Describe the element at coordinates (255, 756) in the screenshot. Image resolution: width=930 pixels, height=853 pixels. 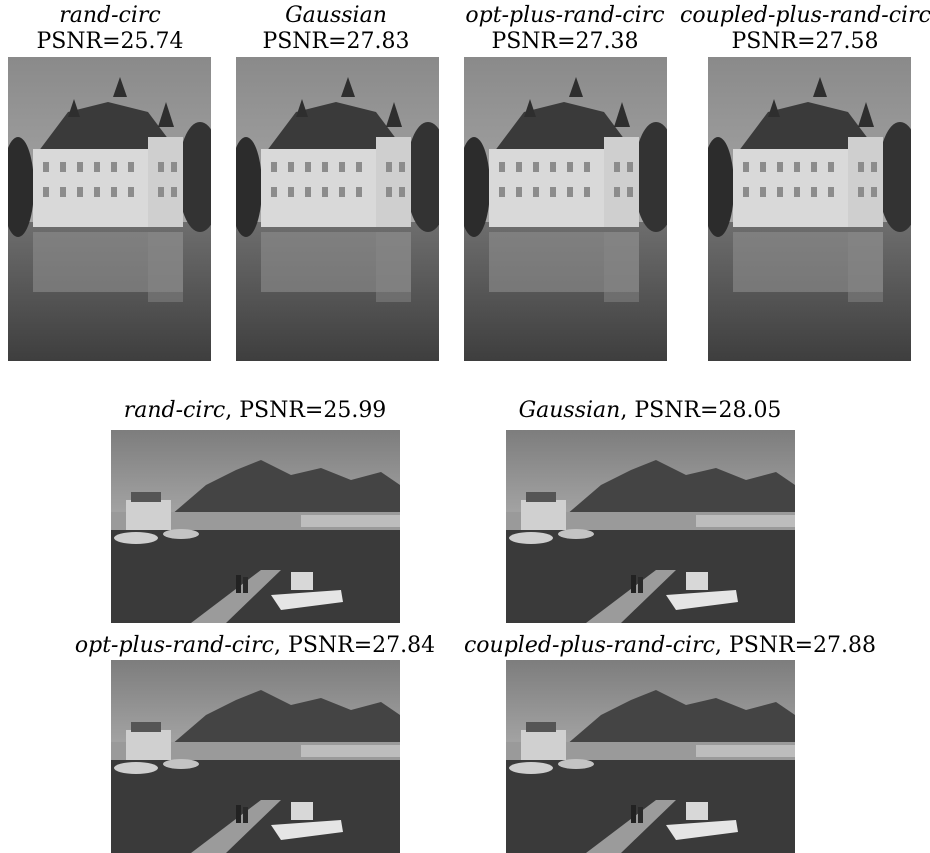
I see `harbor-image-opt-plus-rand-circ` at that location.